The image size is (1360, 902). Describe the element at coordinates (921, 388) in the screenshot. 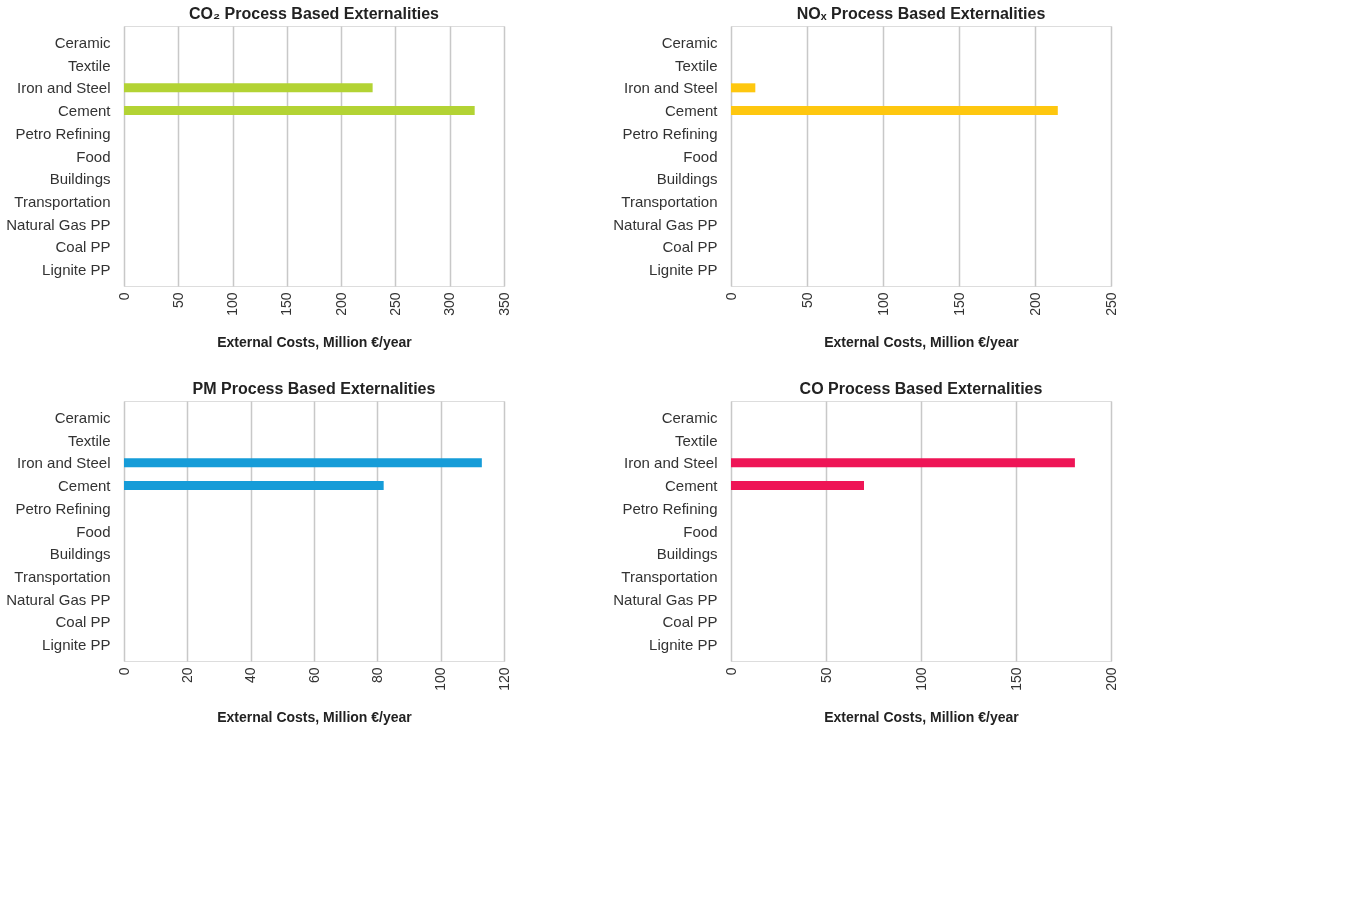

I see `chart-title: CO Process Based Externalities` at that location.